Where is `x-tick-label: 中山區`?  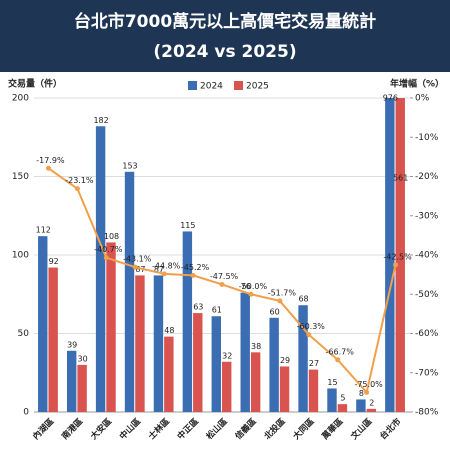
x-tick-label: 中山區 is located at coordinates (130, 429).